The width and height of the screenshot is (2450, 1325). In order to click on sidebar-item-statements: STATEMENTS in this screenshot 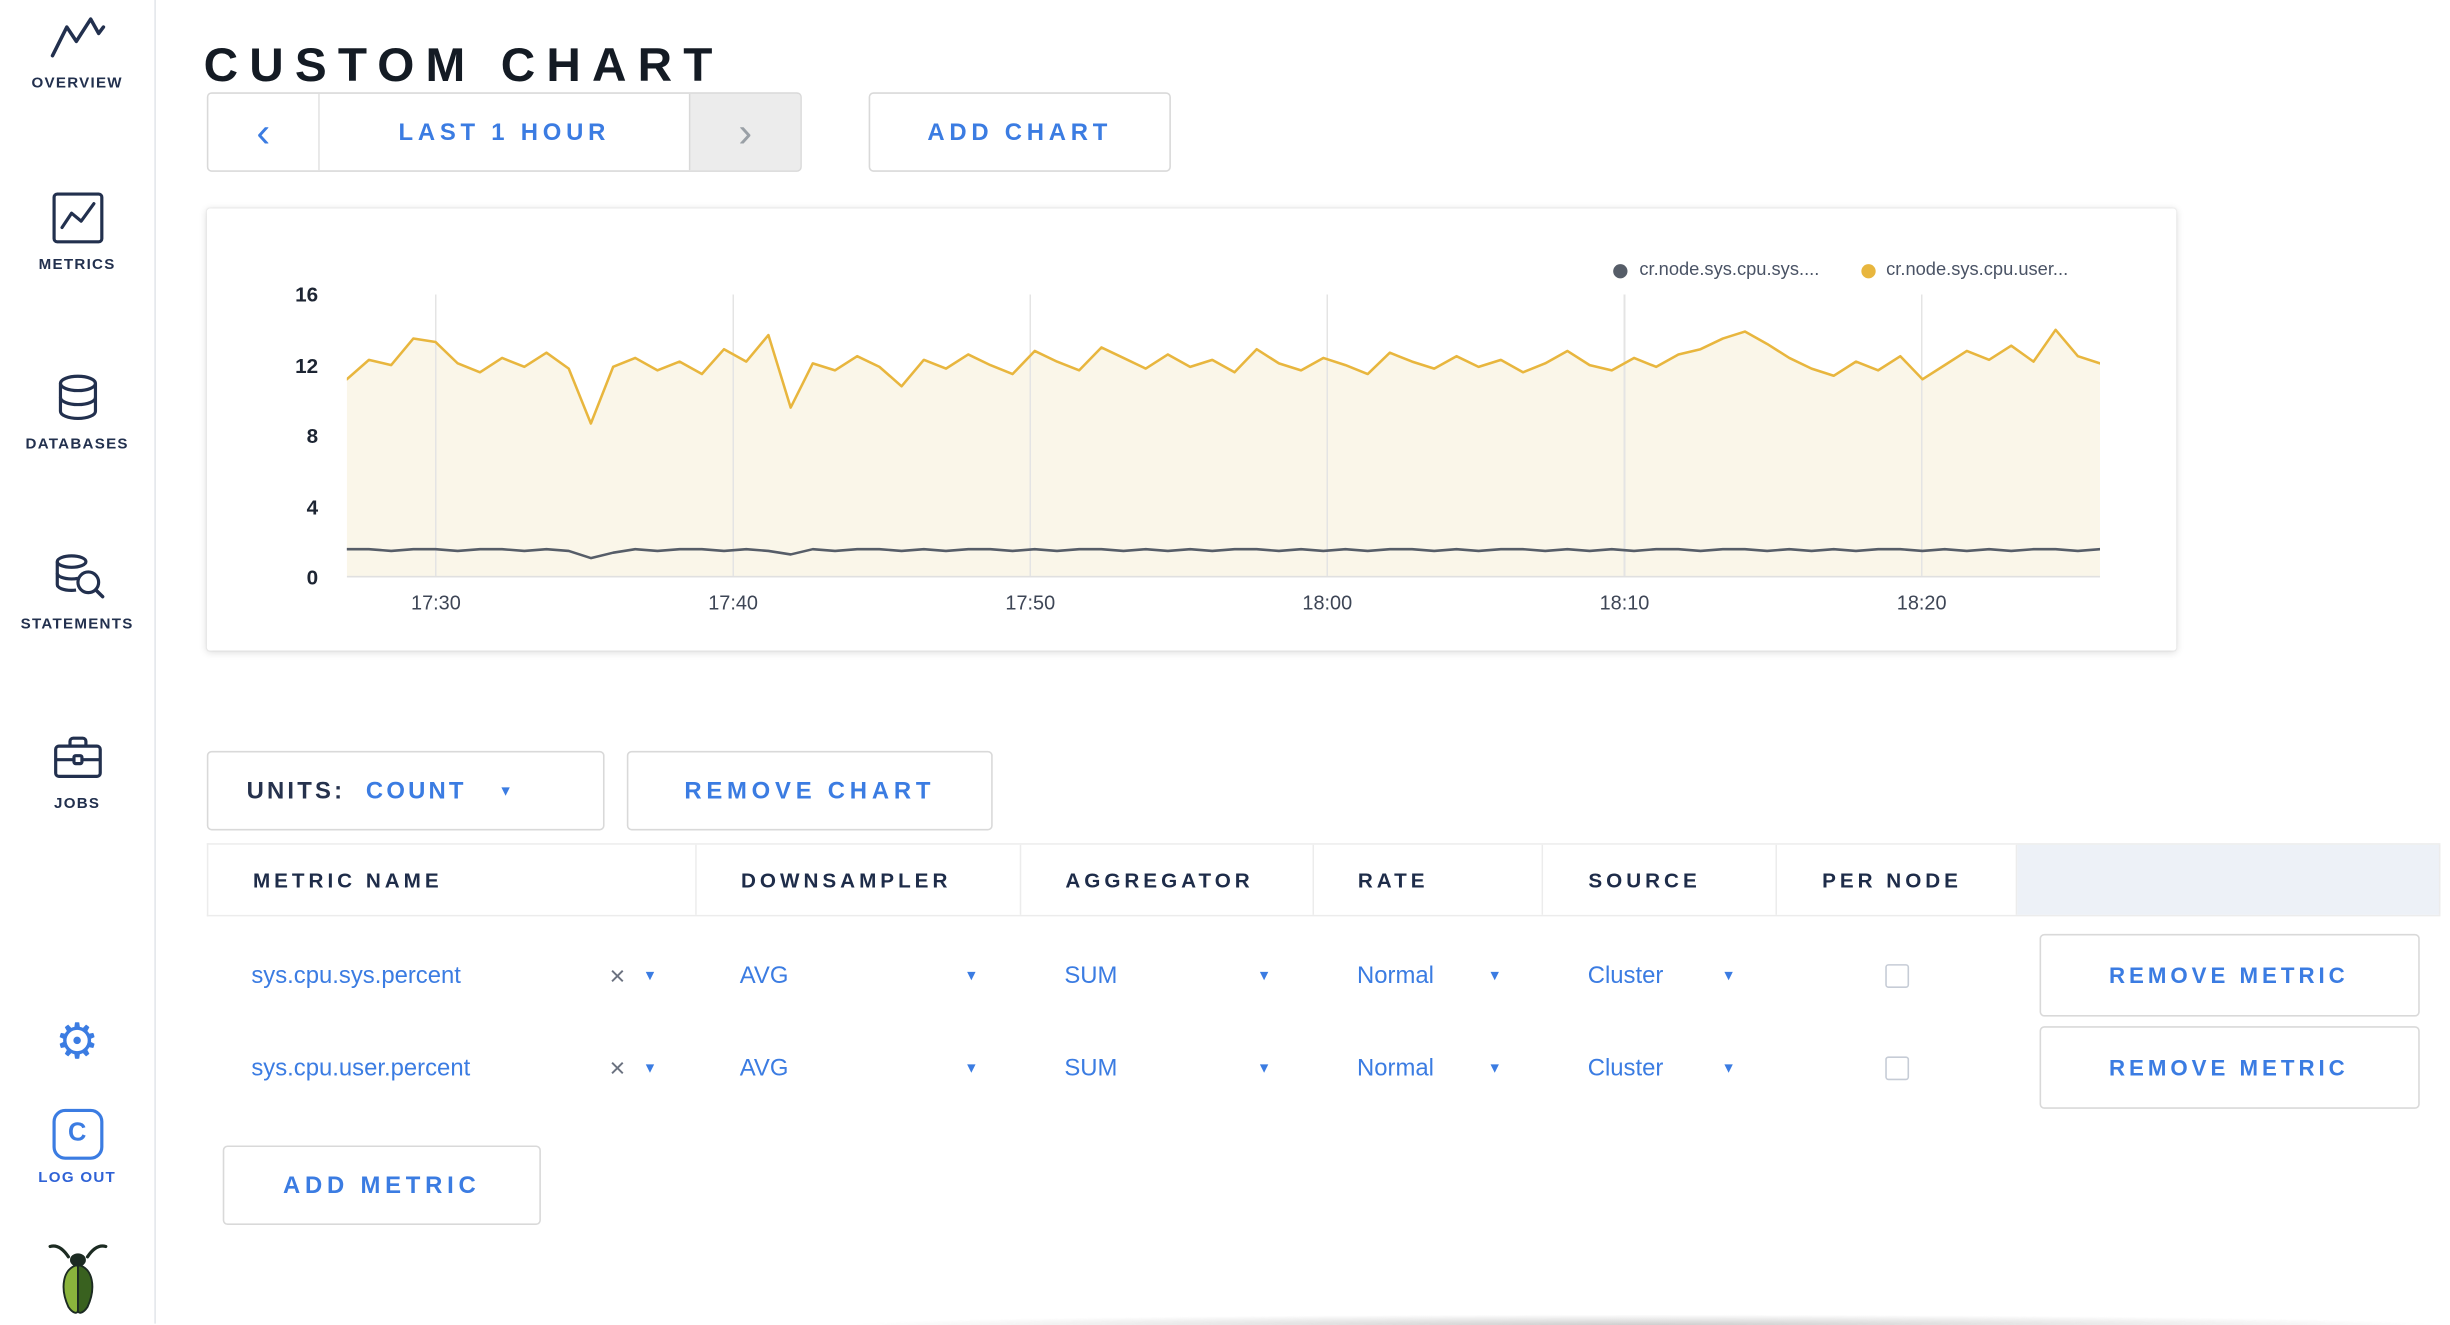, I will do `click(77, 591)`.